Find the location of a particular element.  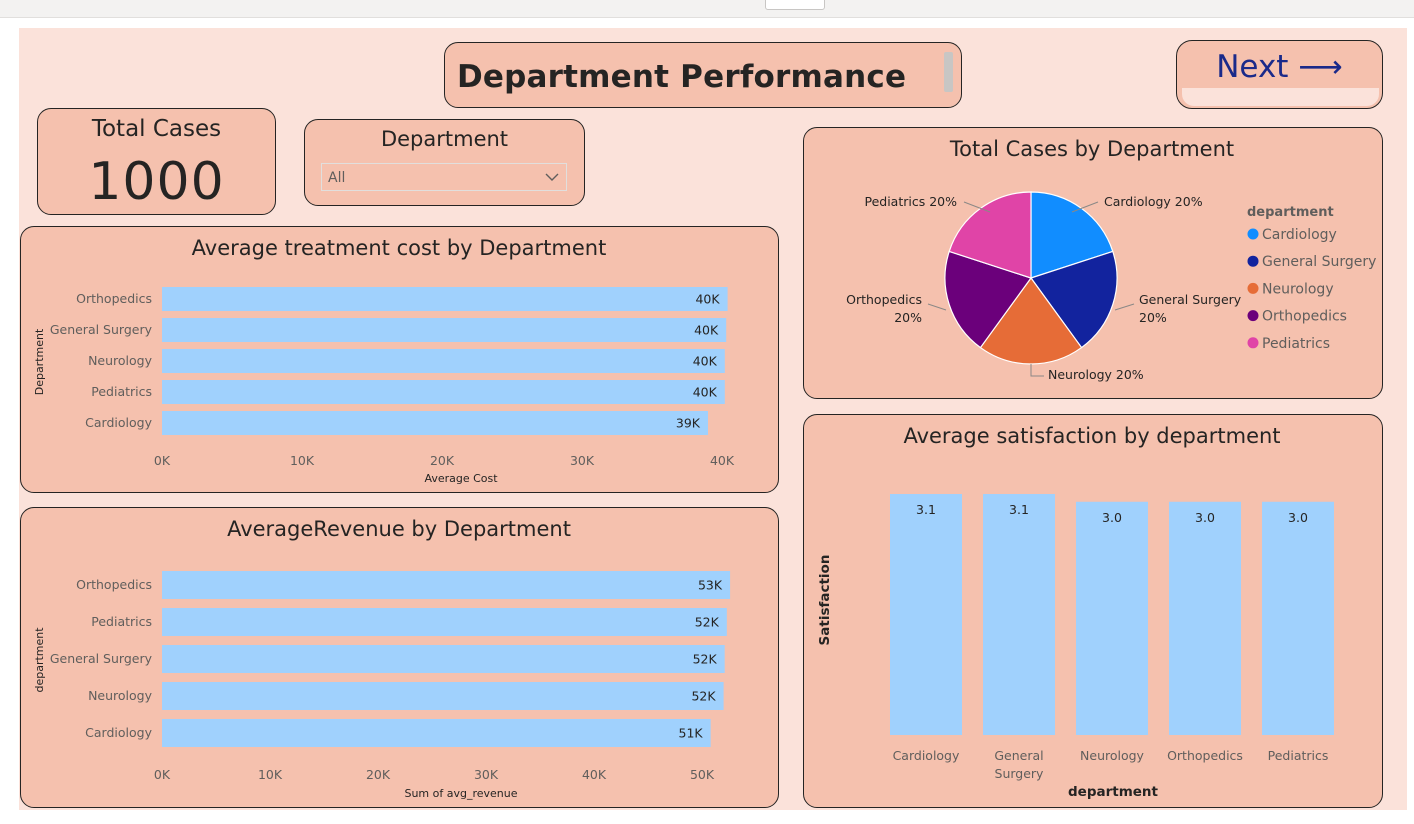

title-card: Department Performance is located at coordinates (703, 75).